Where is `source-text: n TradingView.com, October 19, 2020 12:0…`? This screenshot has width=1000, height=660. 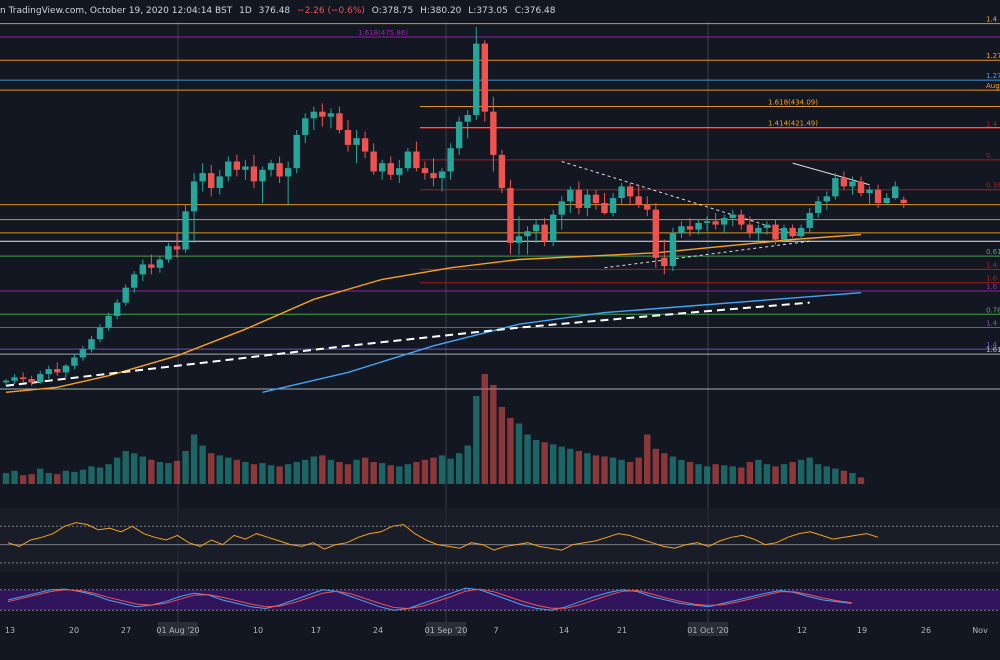
source-text: n TradingView.com, October 19, 2020 12:0… is located at coordinates (116, 11).